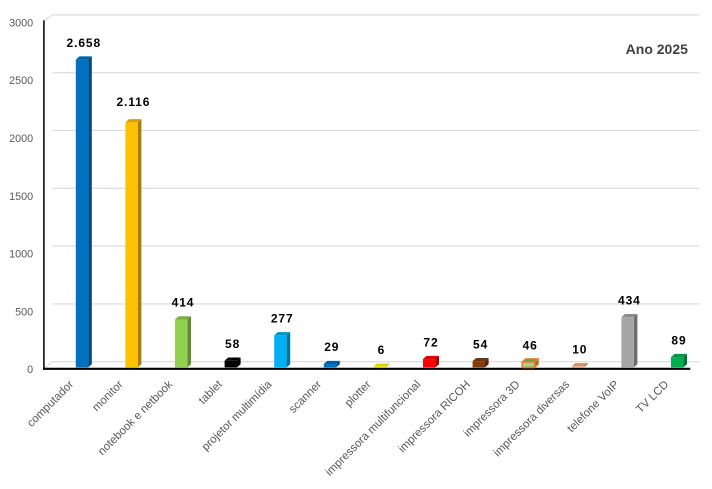 This screenshot has width=712, height=489. What do you see at coordinates (629, 300) in the screenshot?
I see `svg-text: 434` at bounding box center [629, 300].